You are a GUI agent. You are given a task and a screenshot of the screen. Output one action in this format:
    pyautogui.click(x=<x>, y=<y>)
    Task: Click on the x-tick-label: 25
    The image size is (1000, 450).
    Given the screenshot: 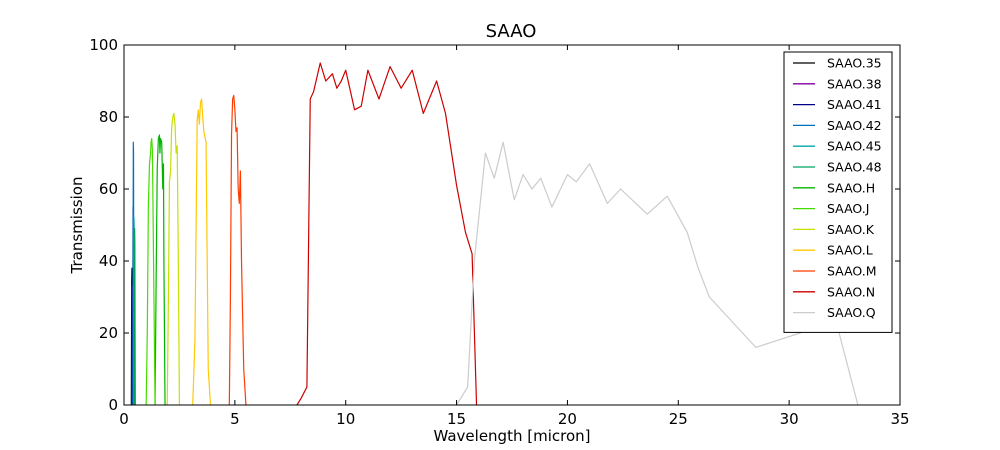 What is the action you would take?
    pyautogui.click(x=678, y=419)
    